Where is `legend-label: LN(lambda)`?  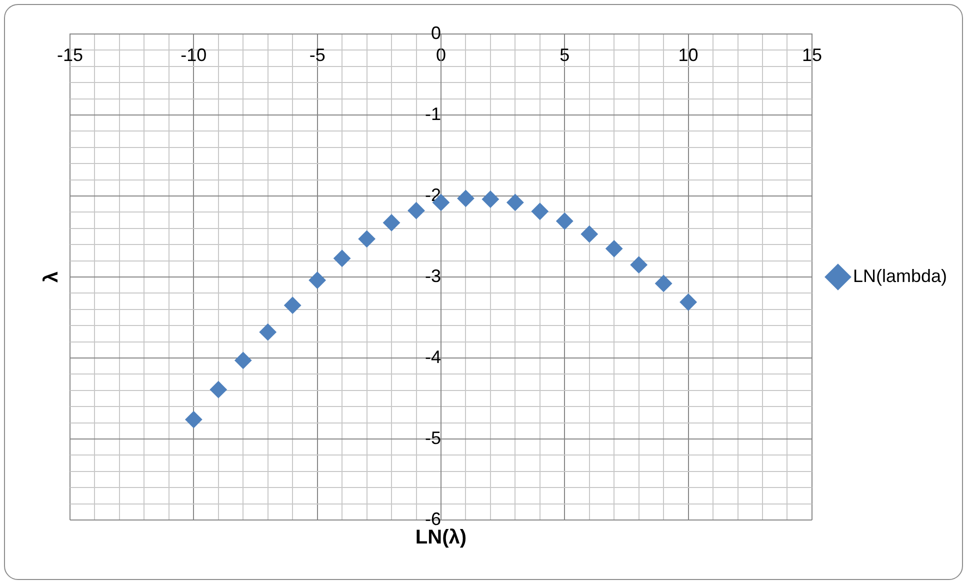
legend-label: LN(lambda) is located at coordinates (900, 276).